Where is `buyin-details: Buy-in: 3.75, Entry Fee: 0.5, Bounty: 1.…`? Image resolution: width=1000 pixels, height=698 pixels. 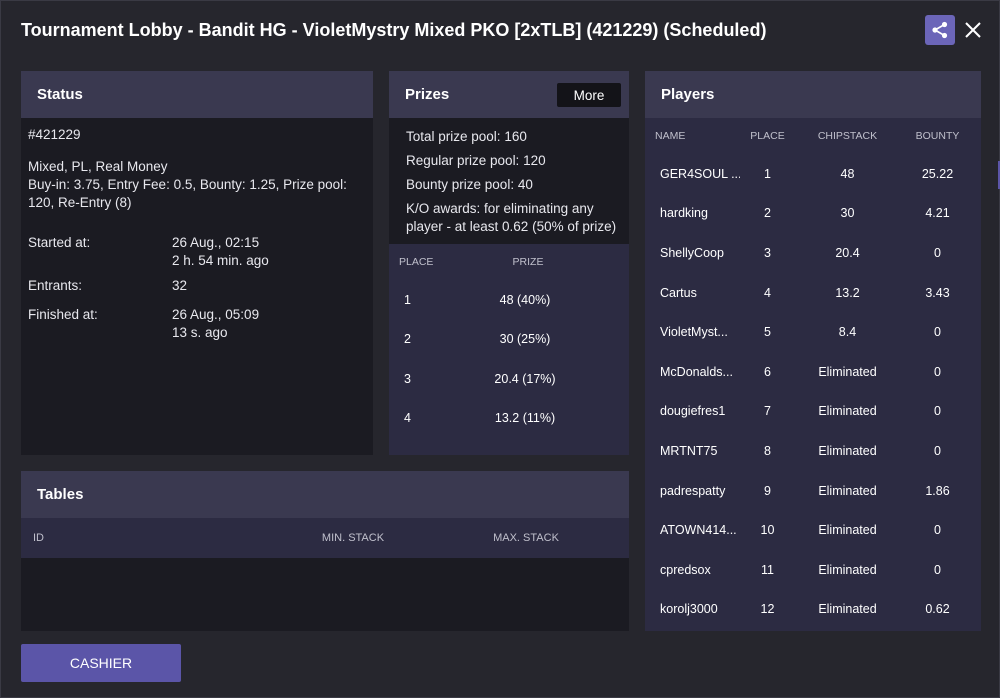
buyin-details: Buy-in: 3.75, Entry Fee: 0.5, Bounty: 1.… is located at coordinates (187, 193).